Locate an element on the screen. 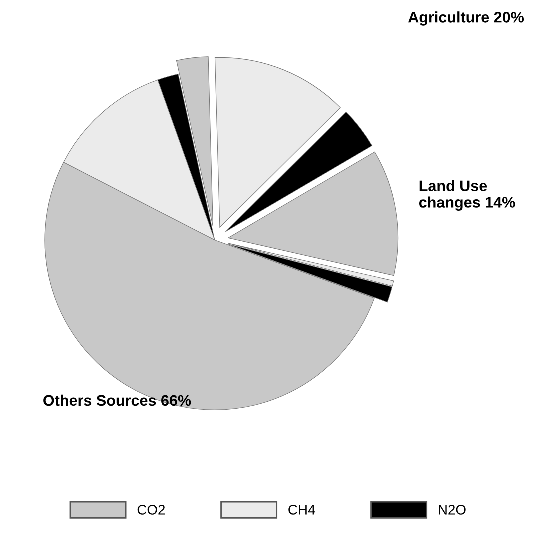 Image resolution: width=537 pixels, height=536 pixels. legend-label: CO2 is located at coordinates (152, 510).